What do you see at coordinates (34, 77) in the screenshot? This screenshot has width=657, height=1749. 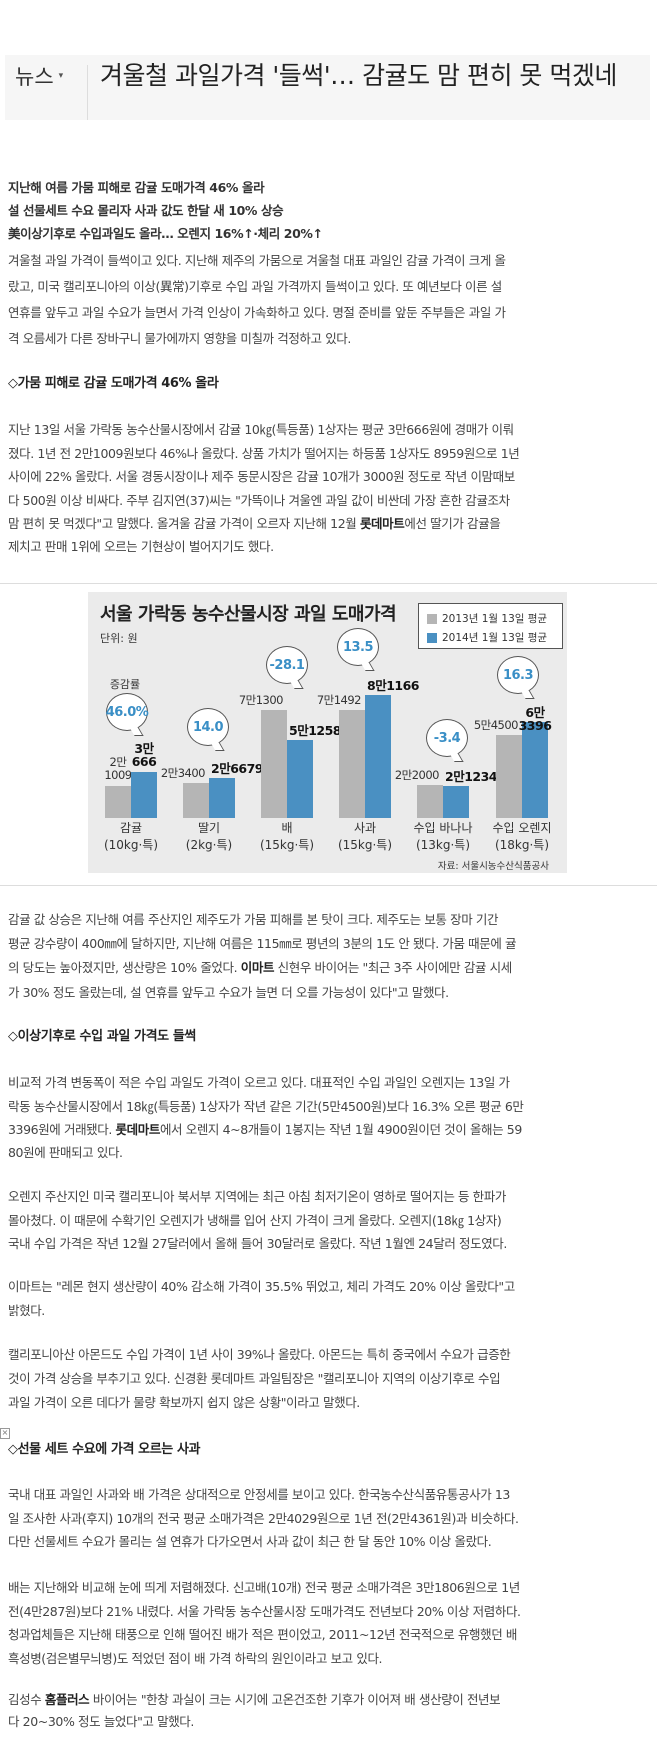 I see `section-label: 뉴스` at bounding box center [34, 77].